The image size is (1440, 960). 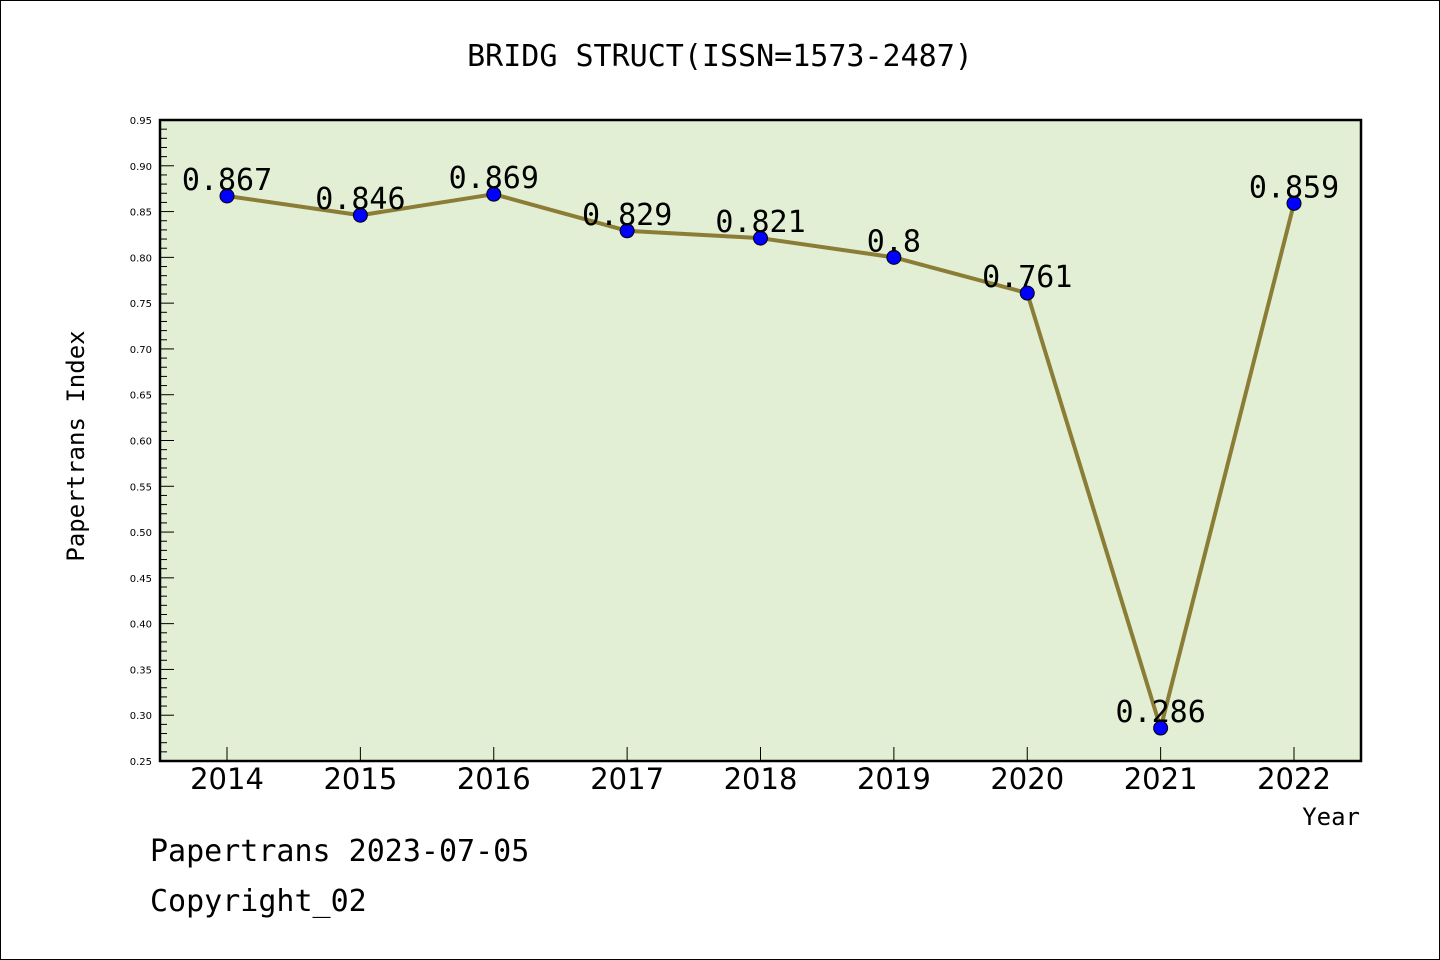 I want to click on y-tick-label: 0.90, so click(x=141, y=167).